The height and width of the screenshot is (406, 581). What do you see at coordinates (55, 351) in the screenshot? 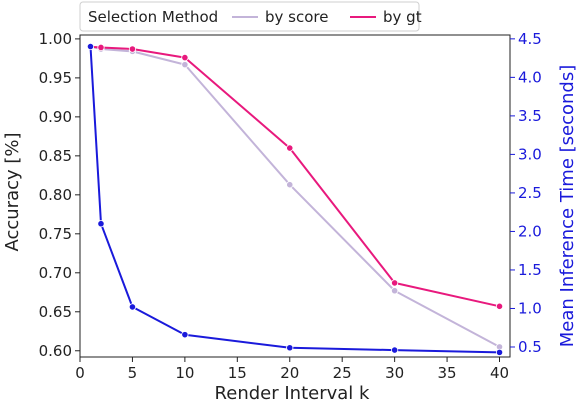
I see `y-tick-label: 0.60` at bounding box center [55, 351].